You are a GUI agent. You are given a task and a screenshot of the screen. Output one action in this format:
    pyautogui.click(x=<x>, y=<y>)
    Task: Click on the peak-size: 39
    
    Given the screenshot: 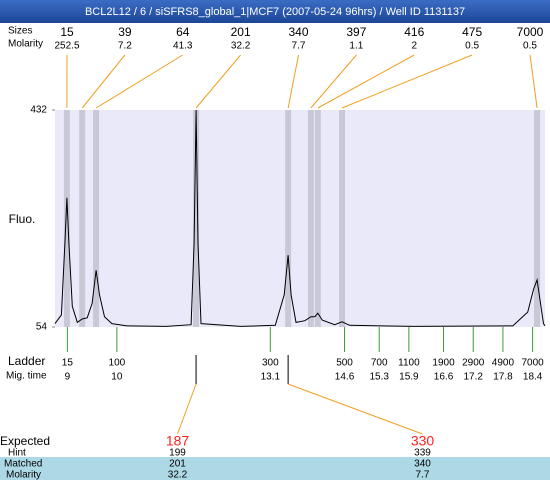 What is the action you would take?
    pyautogui.click(x=125, y=32)
    